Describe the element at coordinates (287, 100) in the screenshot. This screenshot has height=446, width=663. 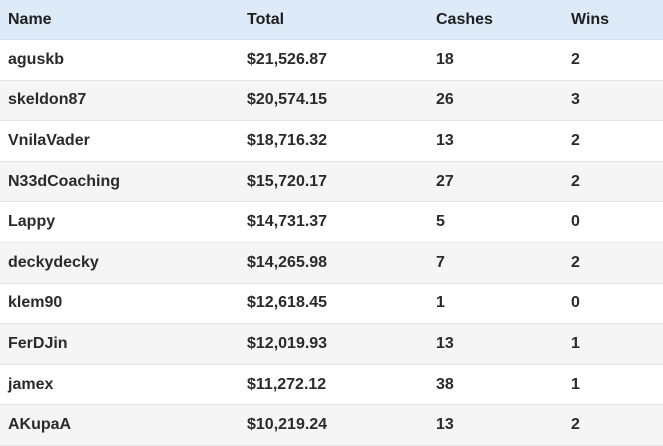
I see `cell-total: $20,574.15` at that location.